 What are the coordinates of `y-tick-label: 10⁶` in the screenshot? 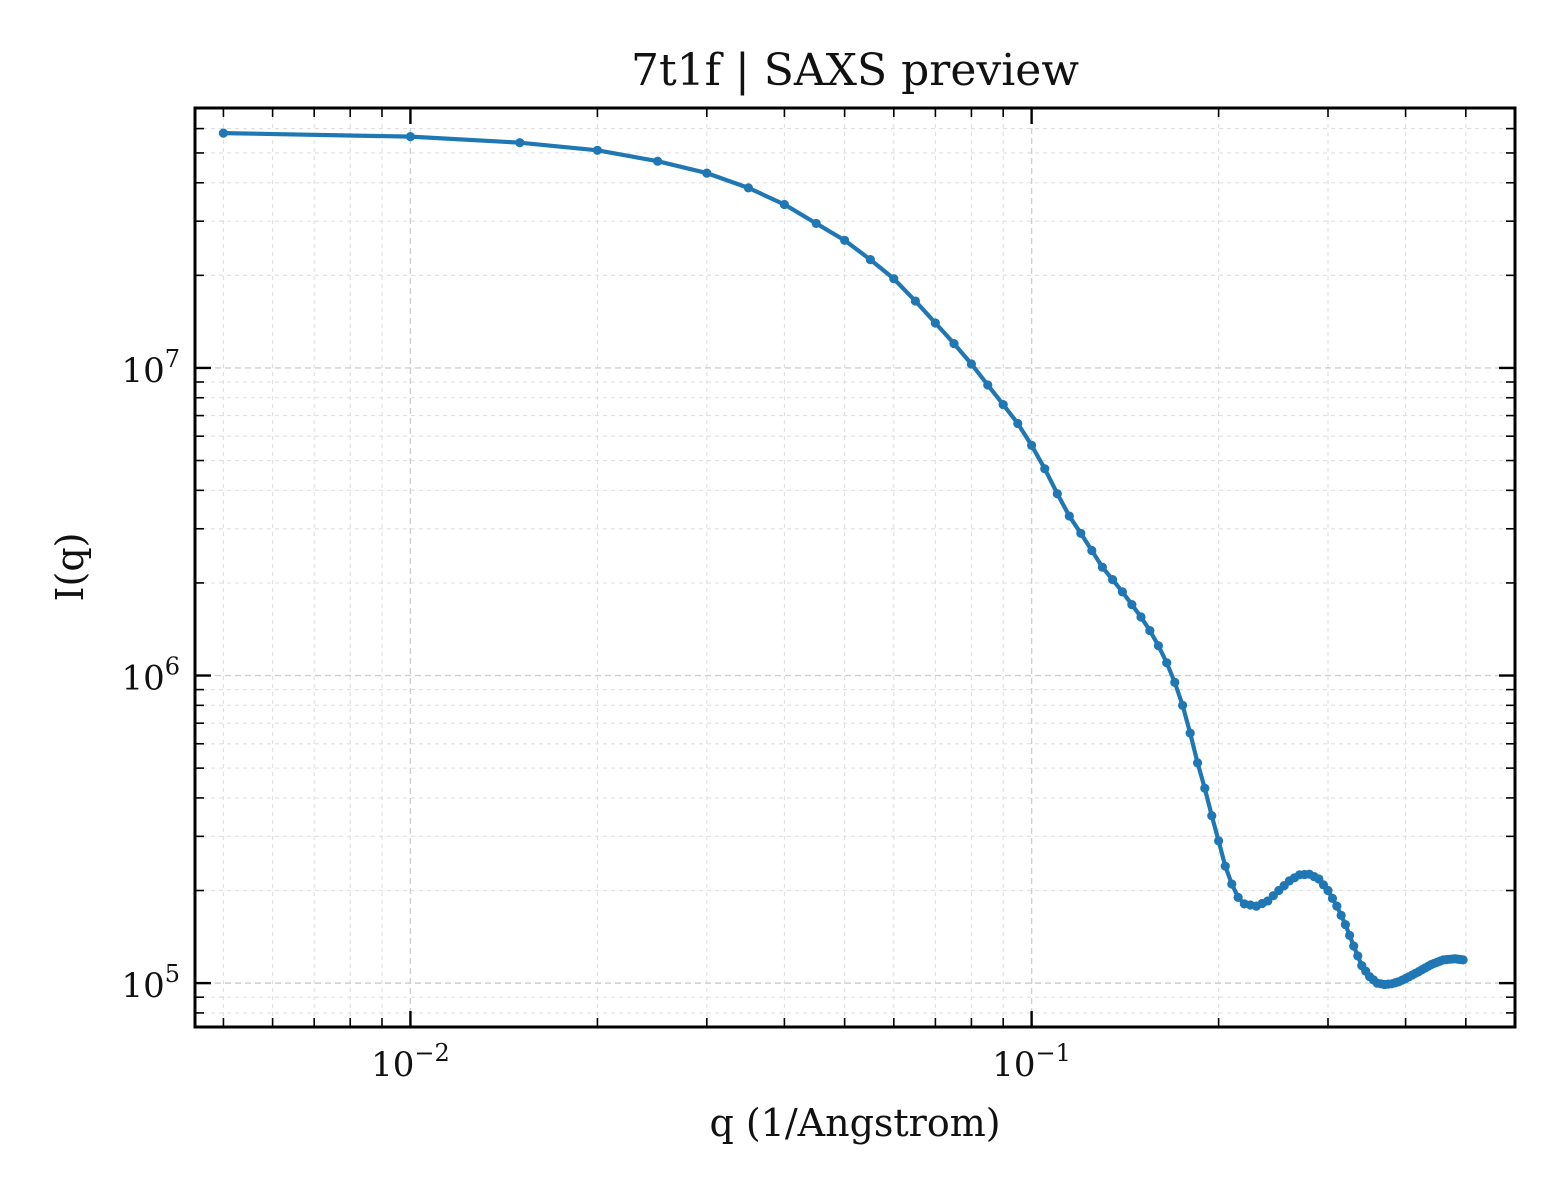 It's located at (150, 676).